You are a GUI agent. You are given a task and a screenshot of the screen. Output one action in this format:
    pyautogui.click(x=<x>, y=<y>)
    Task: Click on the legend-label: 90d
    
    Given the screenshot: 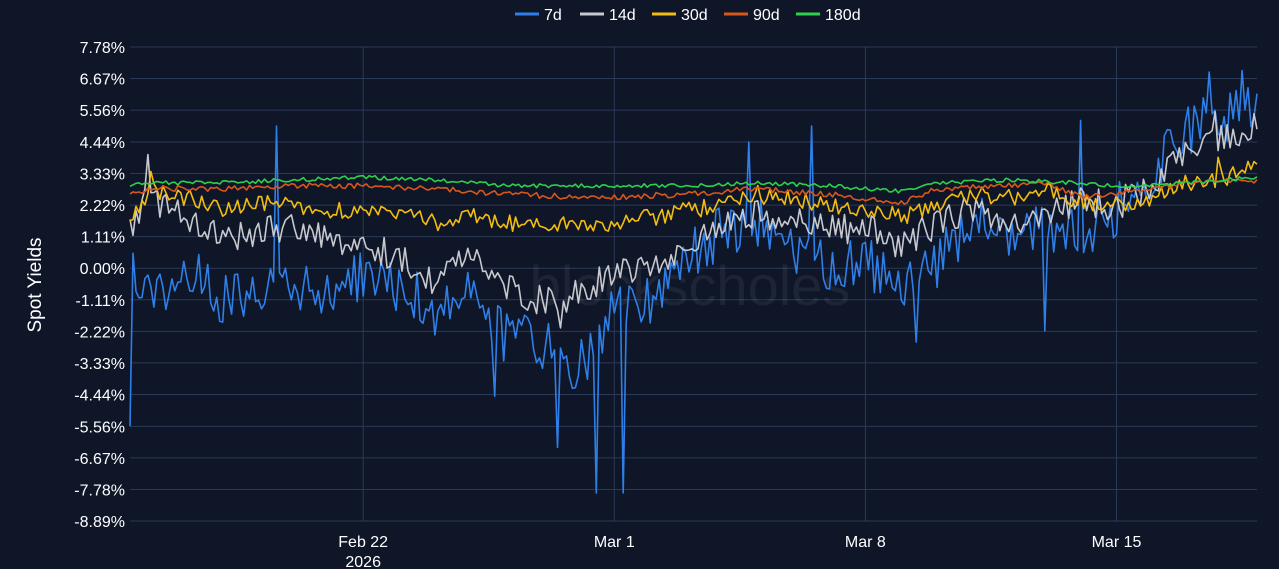 What is the action you would take?
    pyautogui.click(x=766, y=15)
    